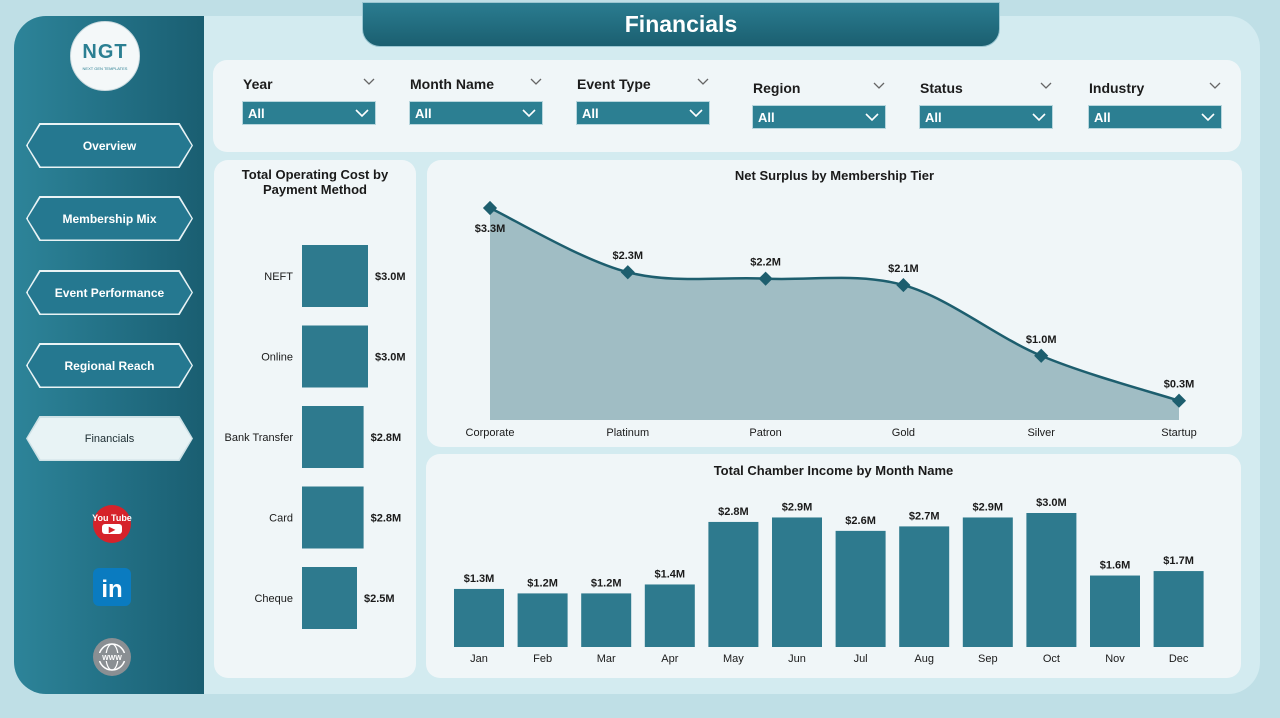  What do you see at coordinates (277, 358) in the screenshot?
I see `bar-category-label: Online` at bounding box center [277, 358].